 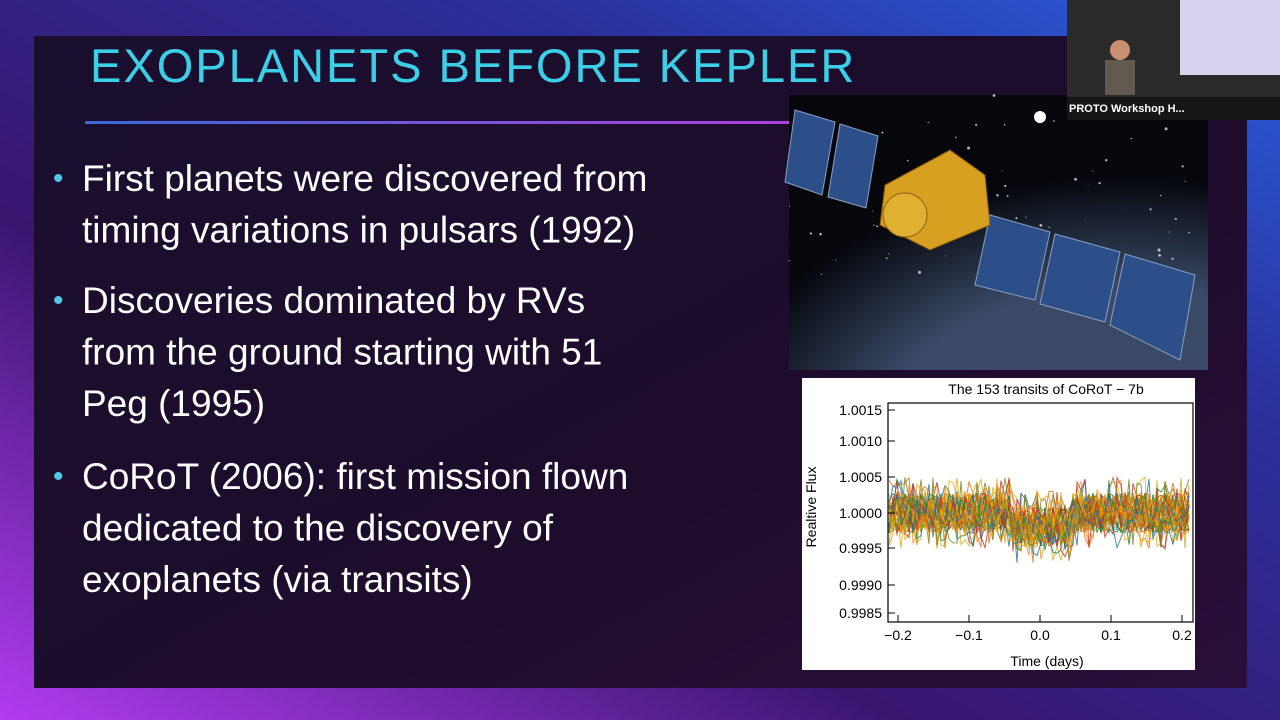 What do you see at coordinates (969, 635) in the screenshot?
I see `x-tick-label: −0.1` at bounding box center [969, 635].